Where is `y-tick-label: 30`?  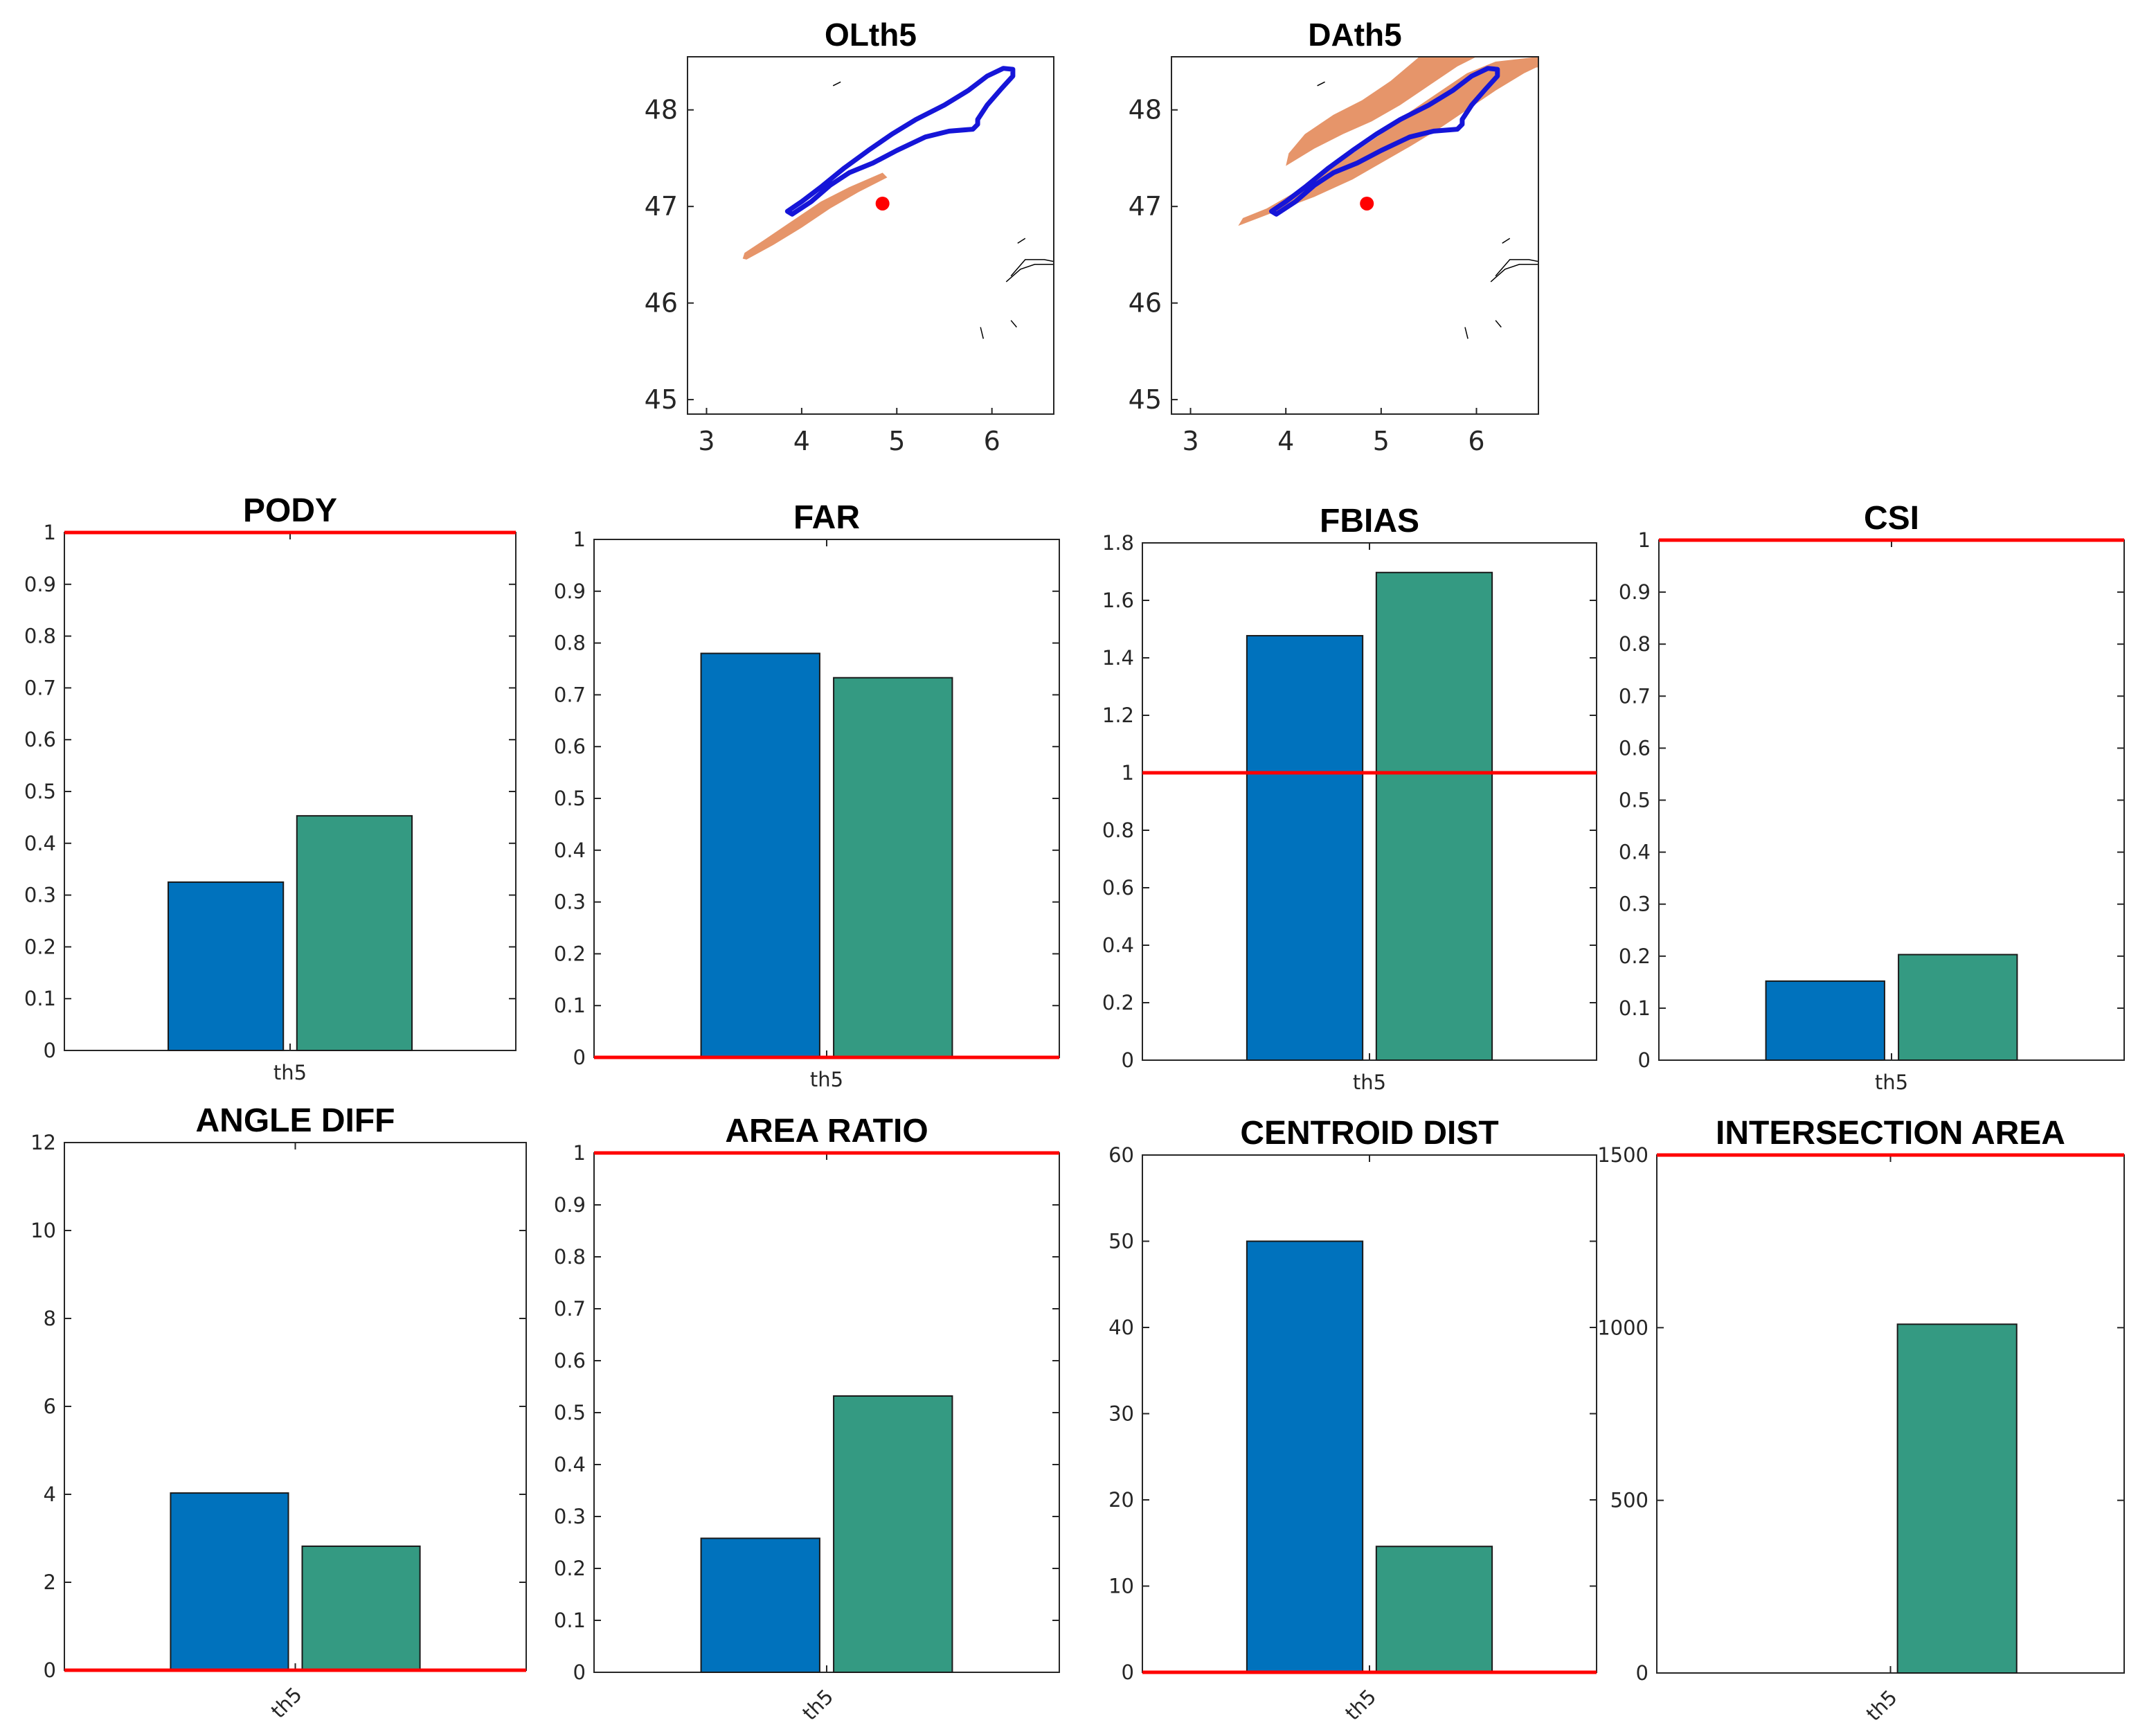 y-tick-label: 30 is located at coordinates (1121, 1414).